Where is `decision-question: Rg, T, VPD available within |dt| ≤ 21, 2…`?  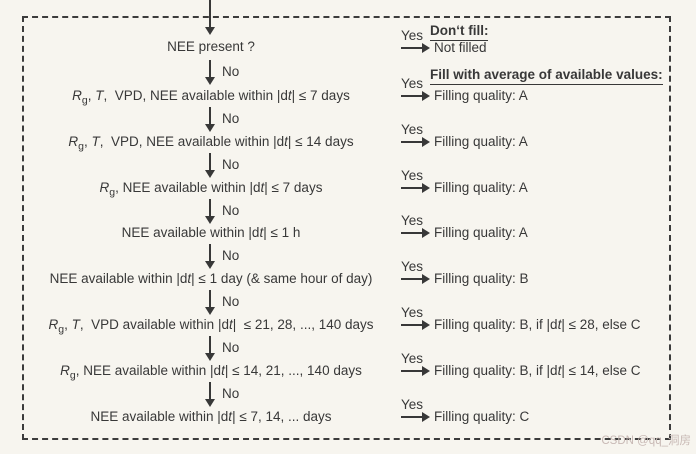 decision-question: Rg, T, VPD available within |dt| ≤ 21, 2… is located at coordinates (211, 327).